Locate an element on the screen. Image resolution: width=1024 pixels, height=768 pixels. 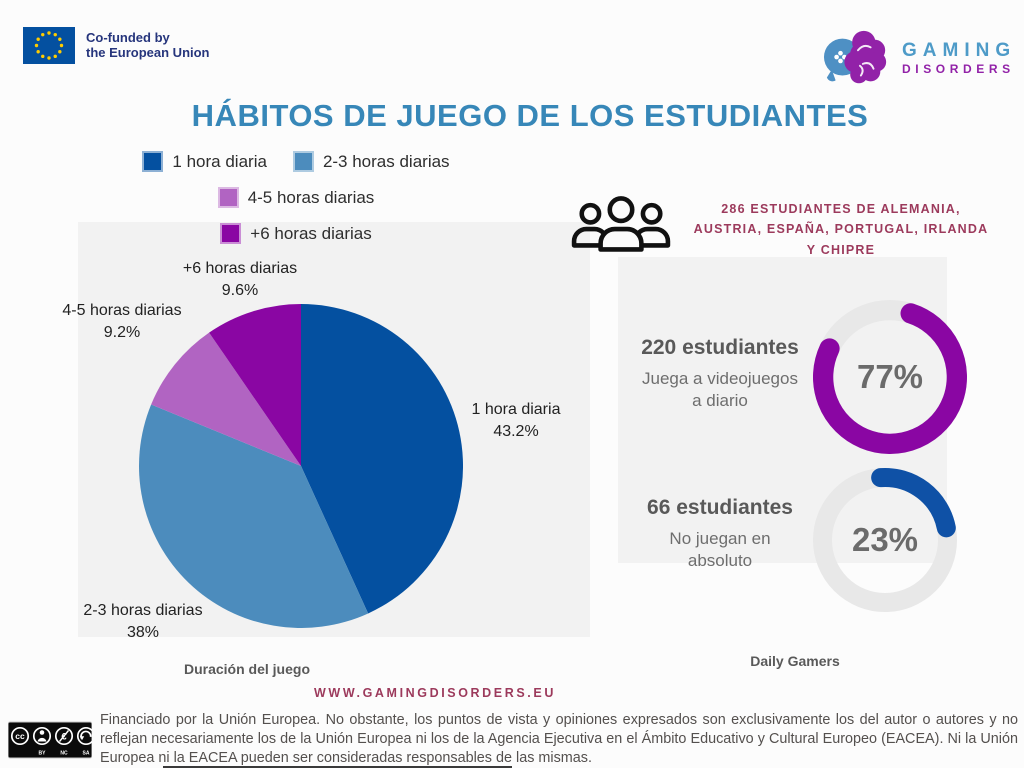
daily-gamers-percent: 77% is located at coordinates (890, 376).